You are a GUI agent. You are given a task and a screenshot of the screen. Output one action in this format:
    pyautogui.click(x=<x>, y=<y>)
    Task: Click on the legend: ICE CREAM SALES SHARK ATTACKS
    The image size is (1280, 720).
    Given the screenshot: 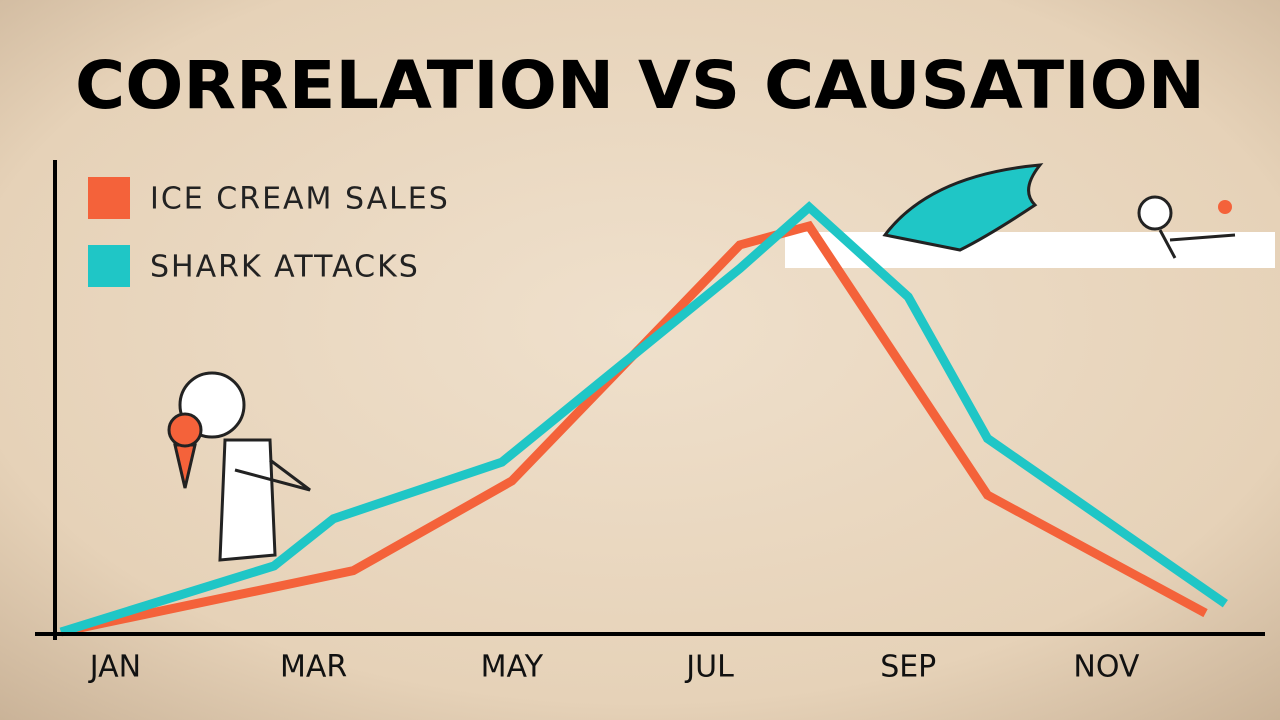 What is the action you would take?
    pyautogui.click(x=269, y=232)
    